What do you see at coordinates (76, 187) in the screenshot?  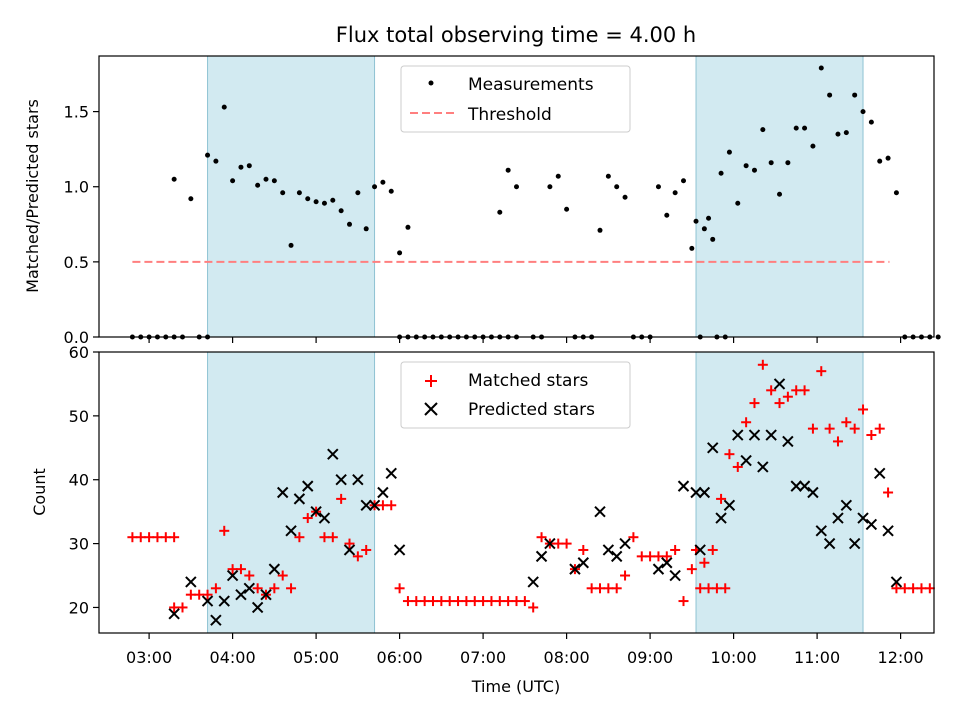 I see `y-tick-label: 1.0` at bounding box center [76, 187].